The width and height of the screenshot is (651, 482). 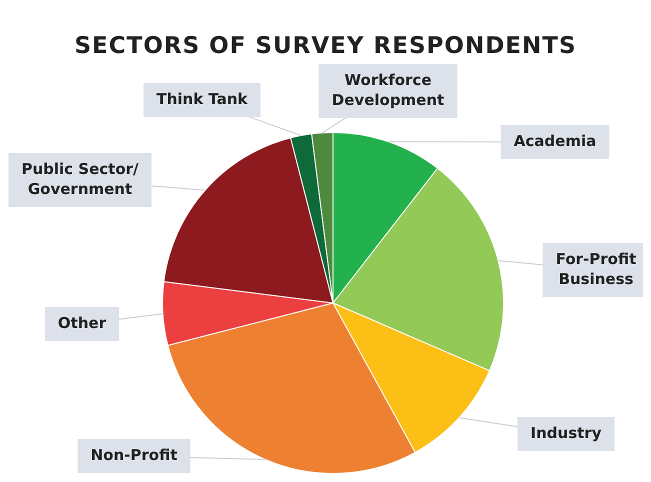 What do you see at coordinates (555, 141) in the screenshot?
I see `slice-label: Academia` at bounding box center [555, 141].